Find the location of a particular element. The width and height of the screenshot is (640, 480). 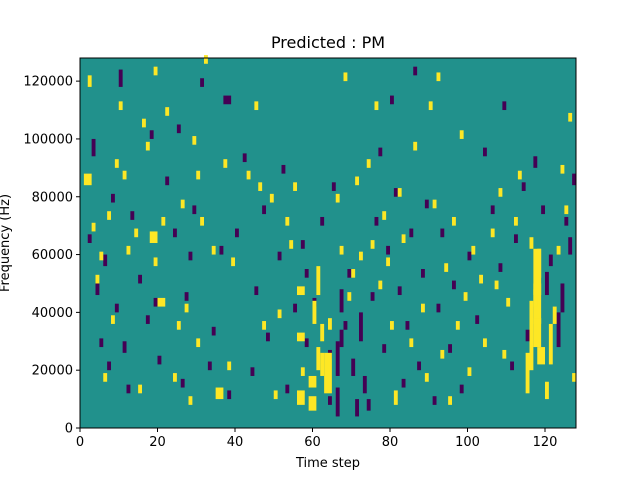

x-tick-label: 40 is located at coordinates (235, 442).